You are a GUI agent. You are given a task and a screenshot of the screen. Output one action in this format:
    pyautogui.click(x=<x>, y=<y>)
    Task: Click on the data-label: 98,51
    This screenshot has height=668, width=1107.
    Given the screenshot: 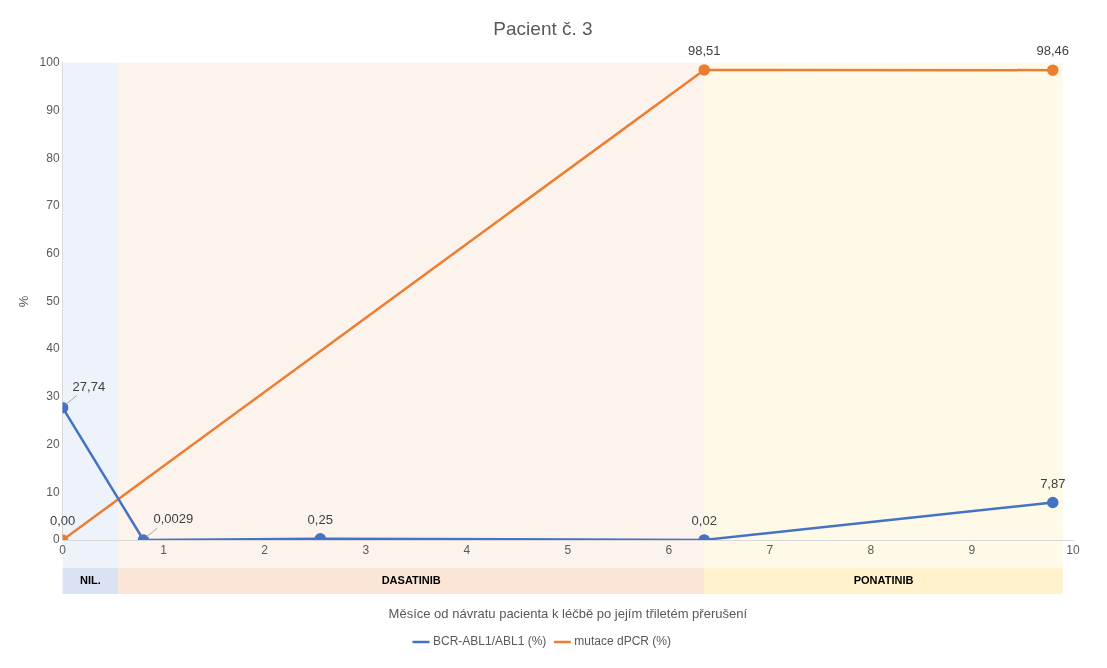 What is the action you would take?
    pyautogui.click(x=704, y=50)
    